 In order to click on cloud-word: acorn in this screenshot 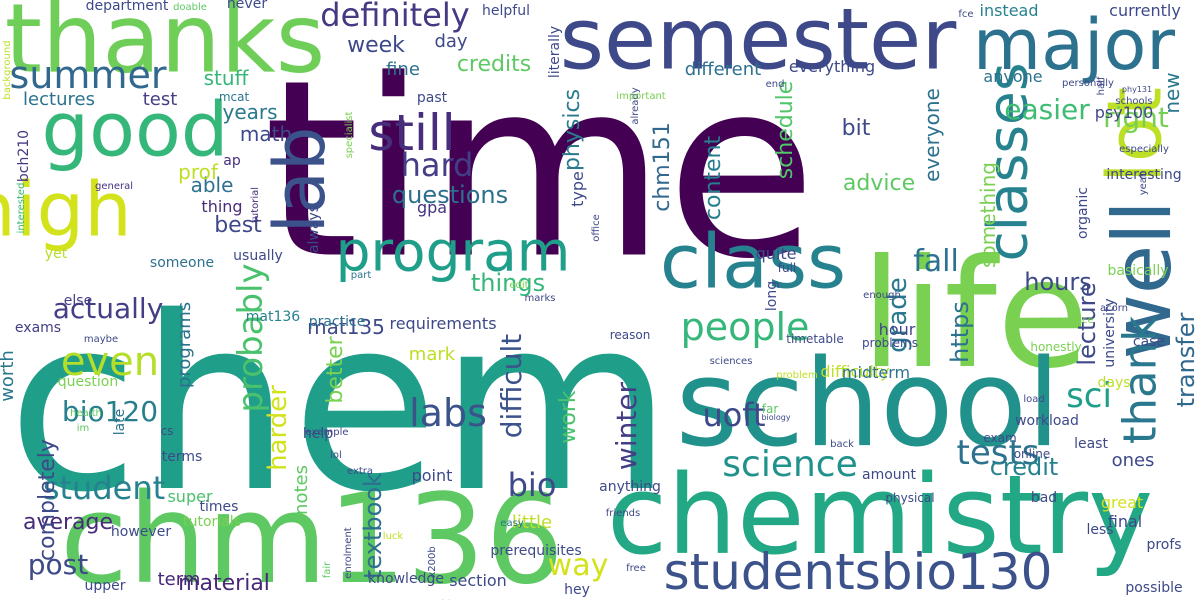, I will do `click(1114, 308)`.